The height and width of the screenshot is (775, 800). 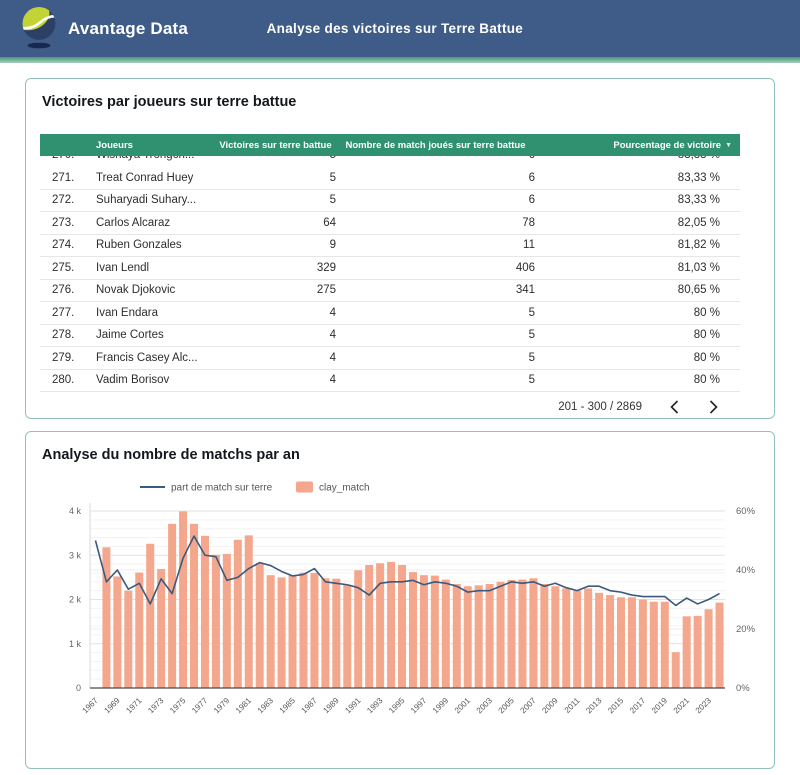 I want to click on x-axis-tick: 1985, so click(x=288, y=706).